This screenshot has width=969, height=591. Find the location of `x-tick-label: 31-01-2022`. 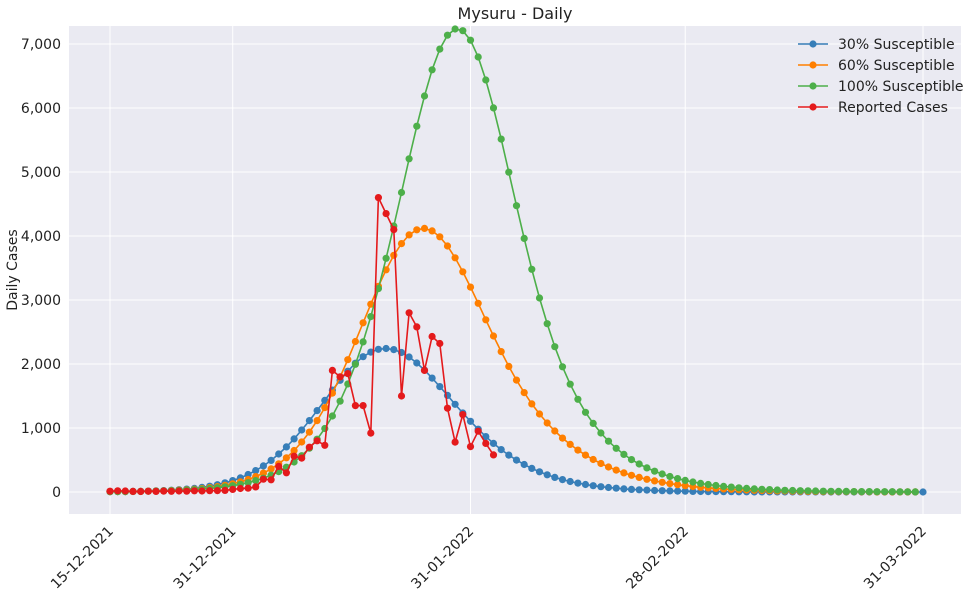

x-tick-label: 31-01-2022 is located at coordinates (442, 557).